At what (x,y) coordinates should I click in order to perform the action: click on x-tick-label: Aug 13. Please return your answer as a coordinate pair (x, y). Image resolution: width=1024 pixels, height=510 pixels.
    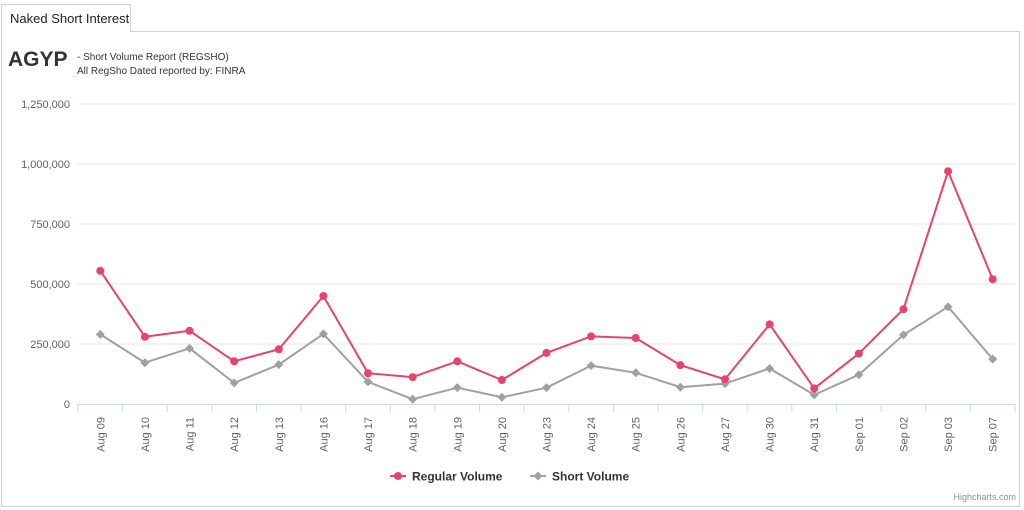
    Looking at the image, I should click on (280, 434).